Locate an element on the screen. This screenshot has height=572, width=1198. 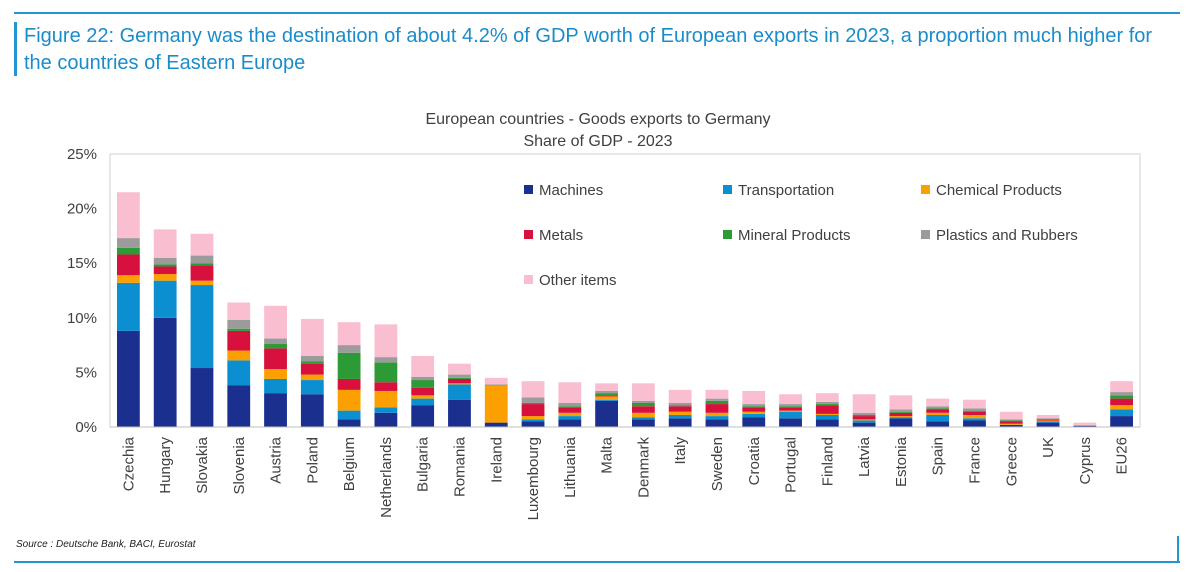
legend-label: Other items is located at coordinates (578, 280).